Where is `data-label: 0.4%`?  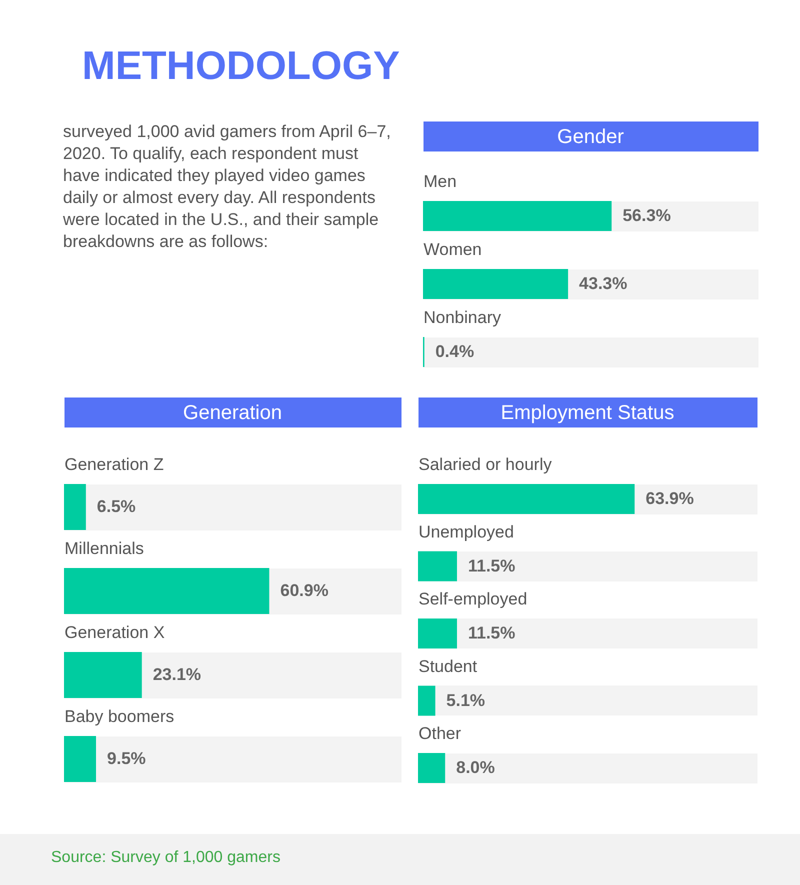
data-label: 0.4% is located at coordinates (454, 351).